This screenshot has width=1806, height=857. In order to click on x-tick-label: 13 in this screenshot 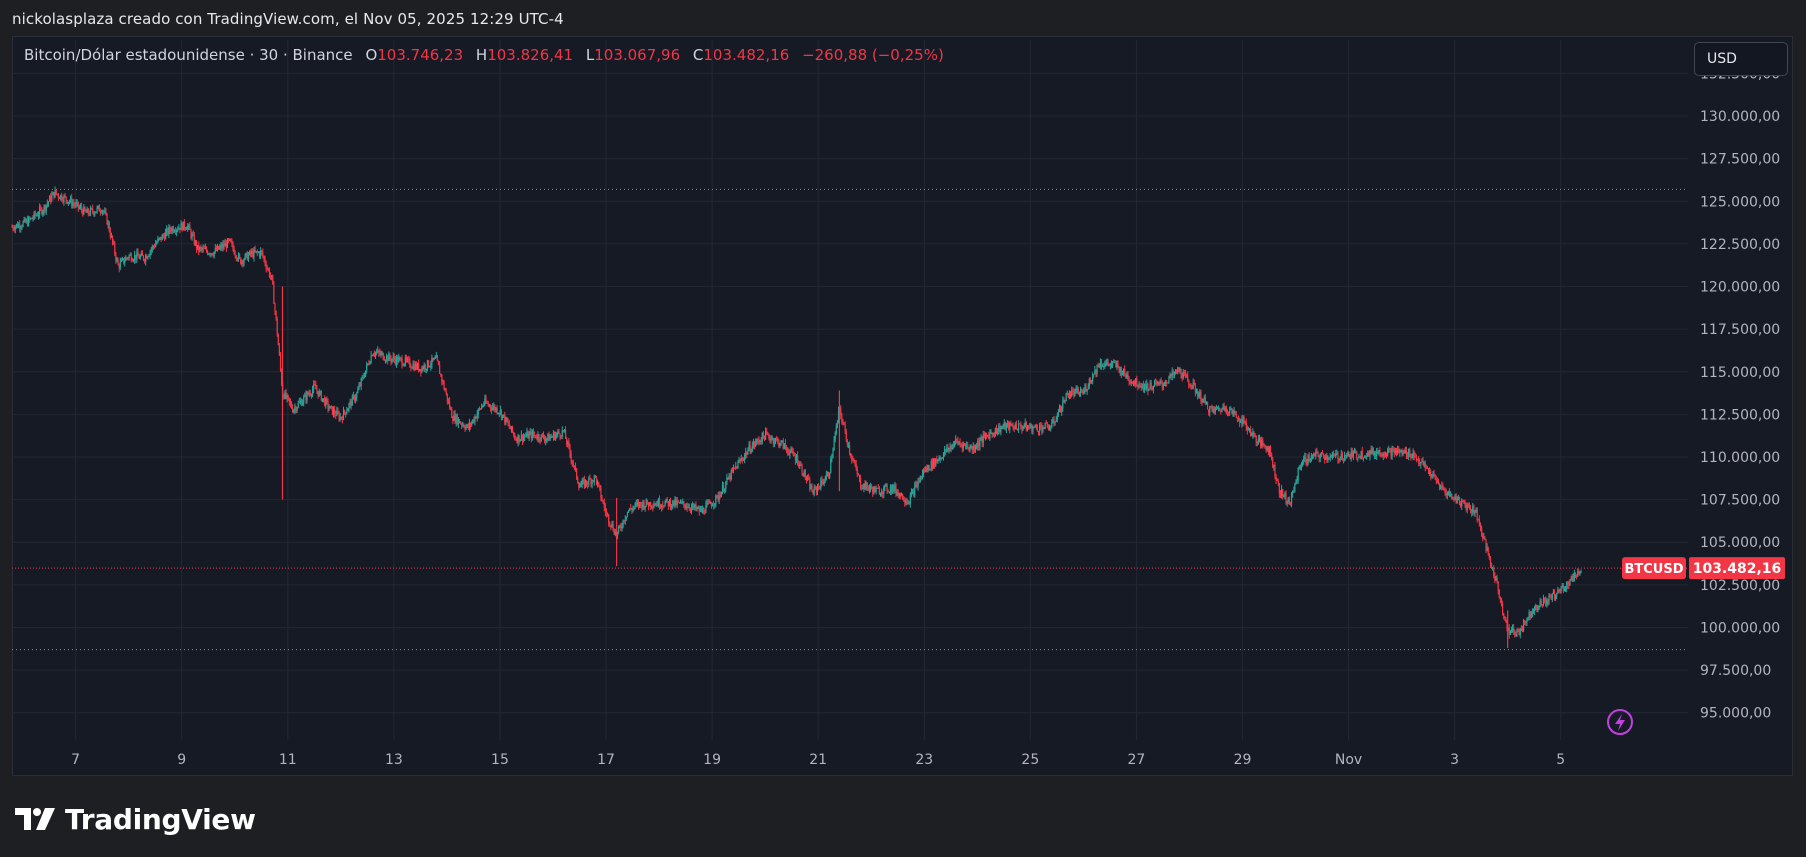, I will do `click(394, 760)`.